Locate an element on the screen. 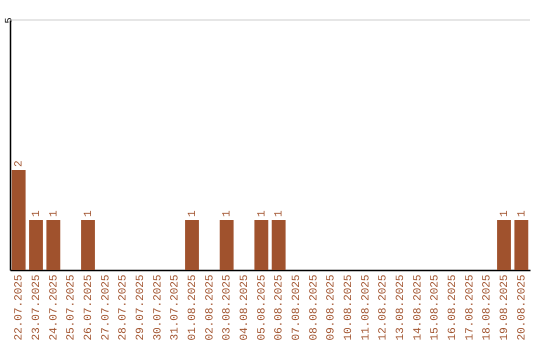  x-tick-label: 12.08.2025 is located at coordinates (384, 307).